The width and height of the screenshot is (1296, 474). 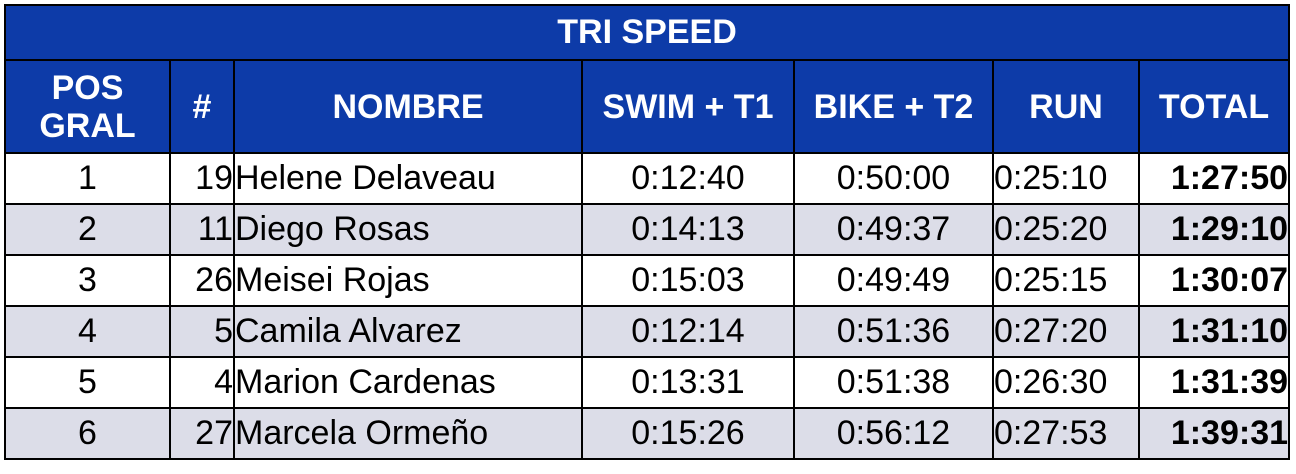 I want to click on cell-pos: 5, so click(x=87, y=382).